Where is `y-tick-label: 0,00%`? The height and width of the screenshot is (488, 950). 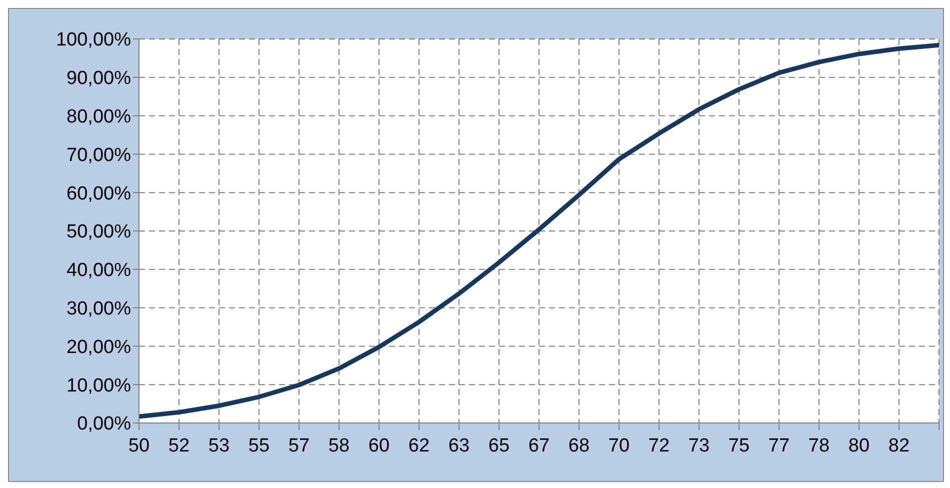 y-tick-label: 0,00% is located at coordinates (104, 424).